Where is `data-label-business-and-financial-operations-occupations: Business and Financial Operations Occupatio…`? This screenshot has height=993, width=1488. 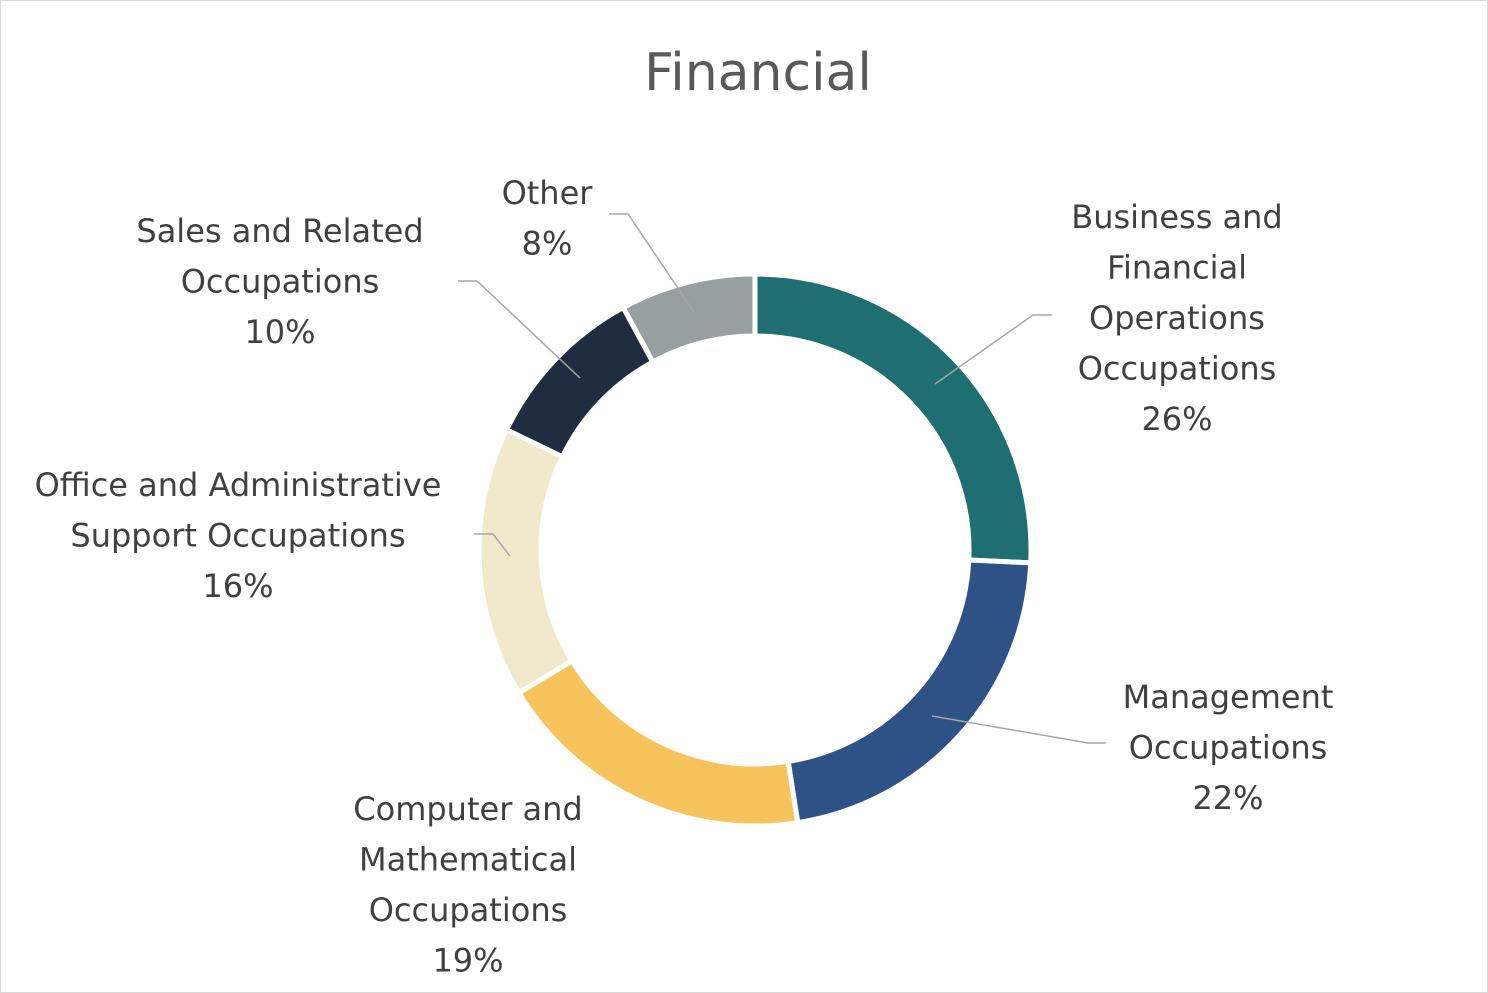 data-label-business-and-financial-operations-occupations: Business and Financial Operations Occupatio… is located at coordinates (1176, 318).